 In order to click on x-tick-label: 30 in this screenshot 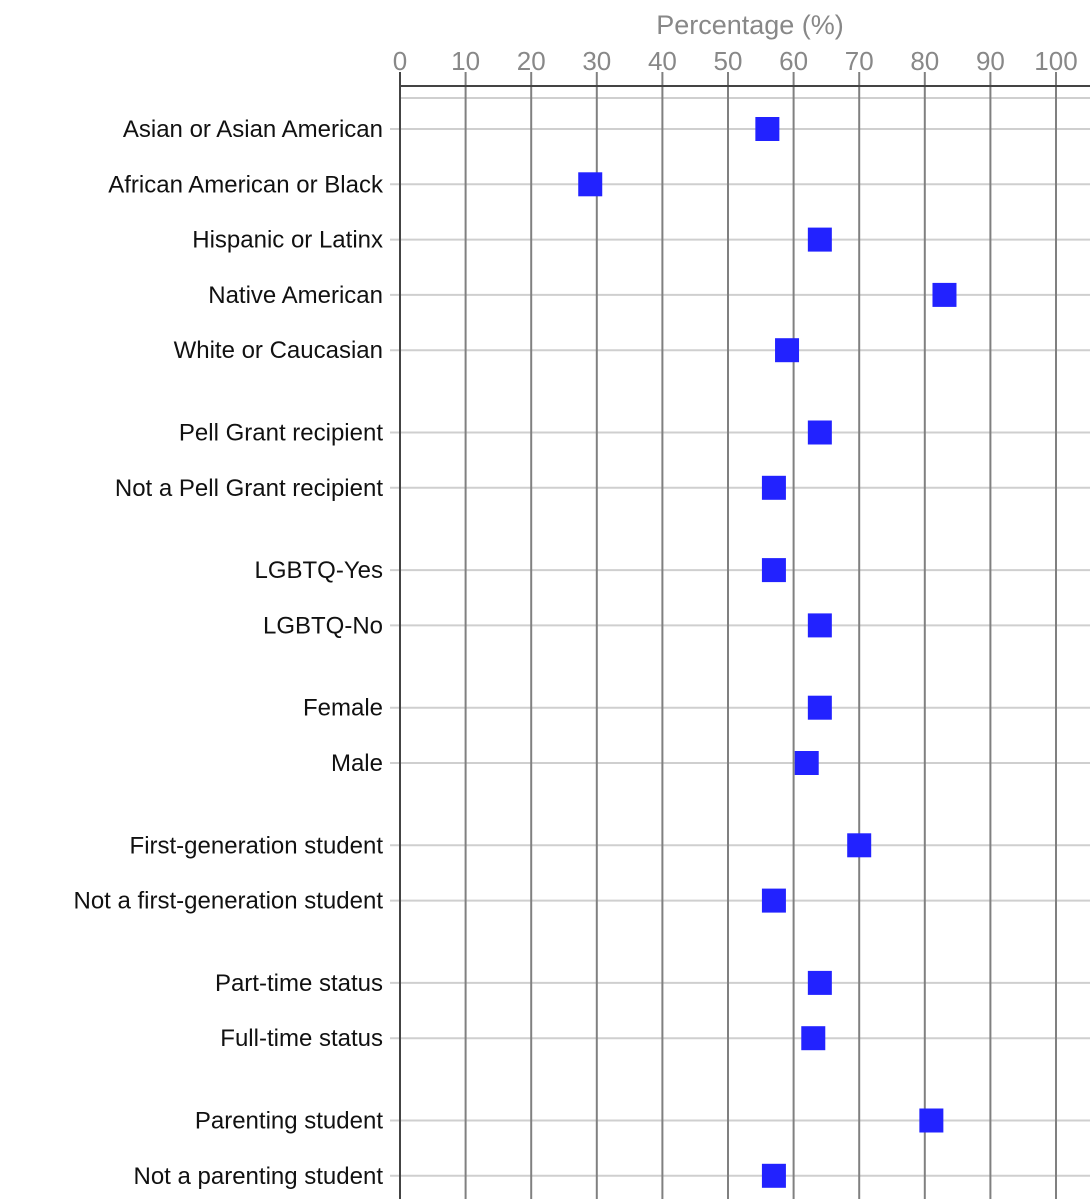, I will do `click(596, 61)`.